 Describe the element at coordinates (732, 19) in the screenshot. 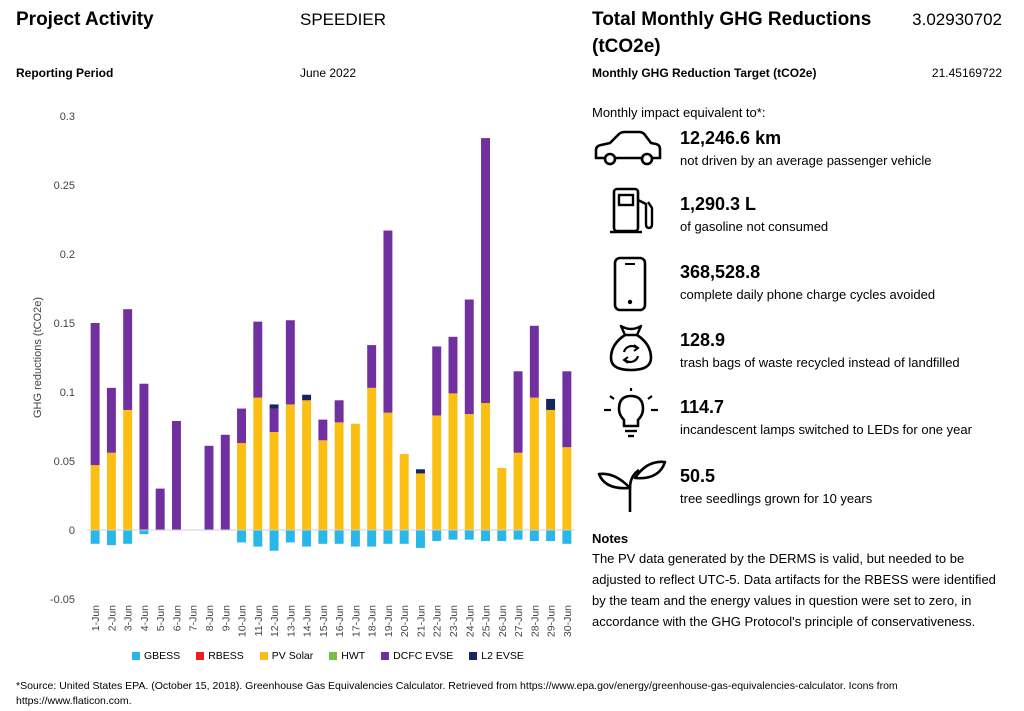

I see `total-reductions-label: Total Monthly GHG Reductions` at that location.